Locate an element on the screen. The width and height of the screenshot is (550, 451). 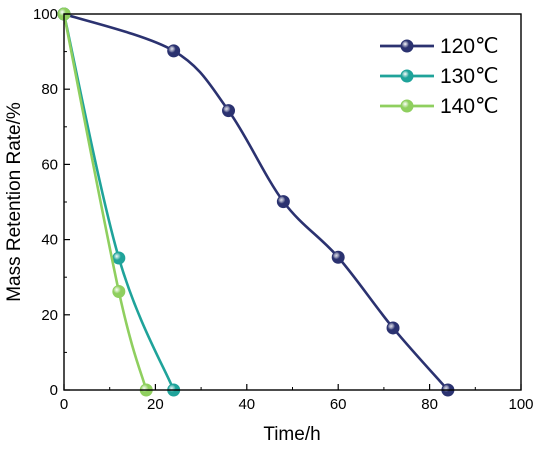
x-tick-label-5: 80 is located at coordinates (429, 404).